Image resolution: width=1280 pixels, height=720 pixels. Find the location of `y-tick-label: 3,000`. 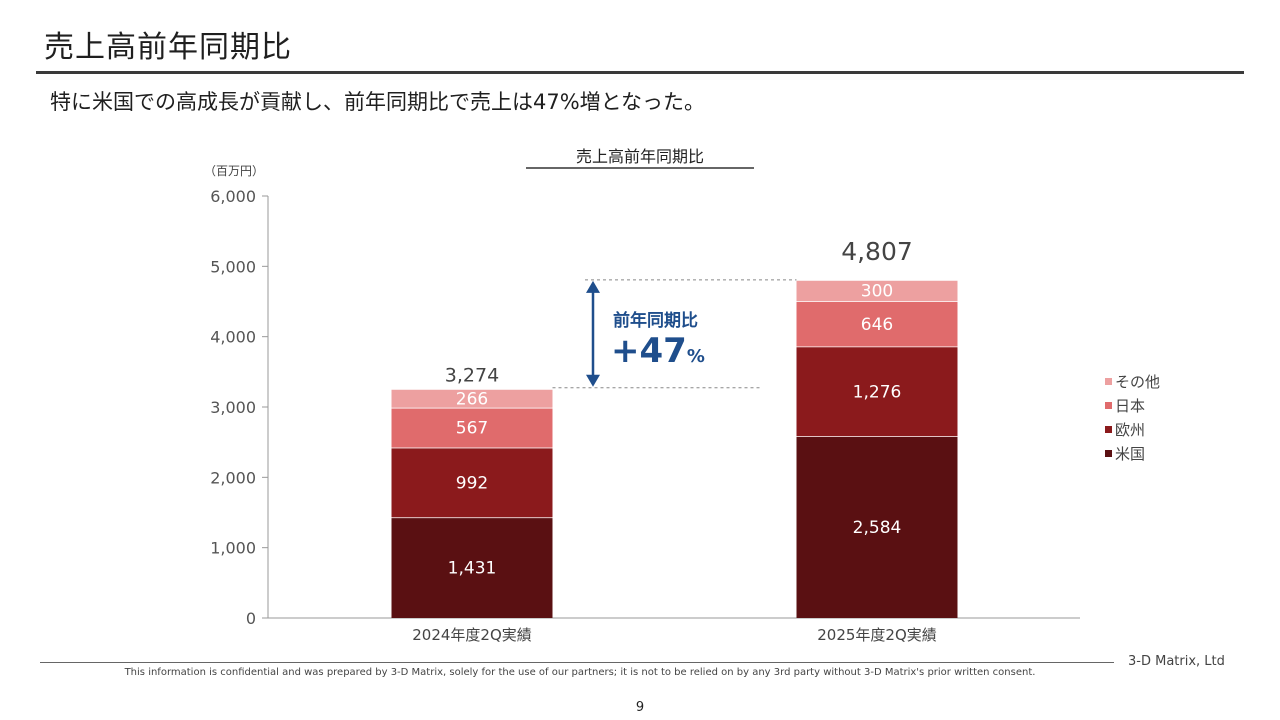

y-tick-label: 3,000 is located at coordinates (233, 407).